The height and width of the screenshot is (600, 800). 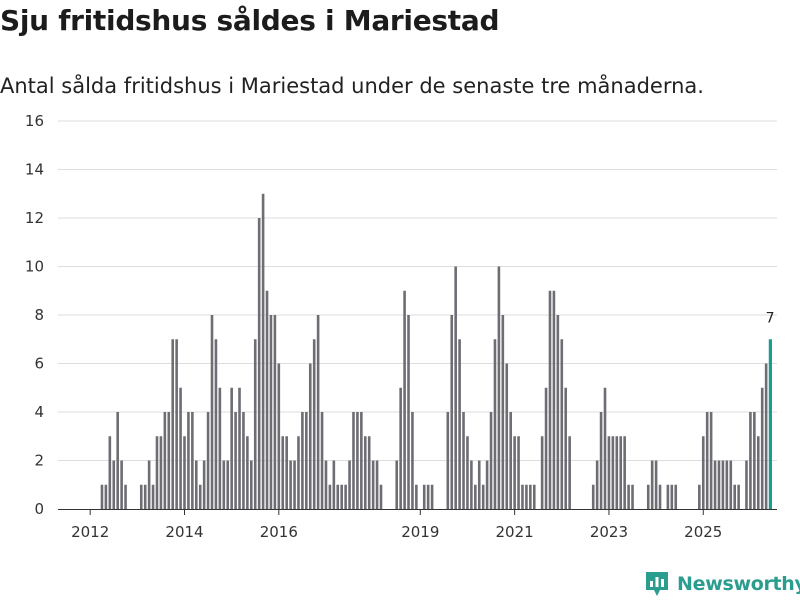 I want to click on y-tick-label: 10, so click(x=34, y=267).